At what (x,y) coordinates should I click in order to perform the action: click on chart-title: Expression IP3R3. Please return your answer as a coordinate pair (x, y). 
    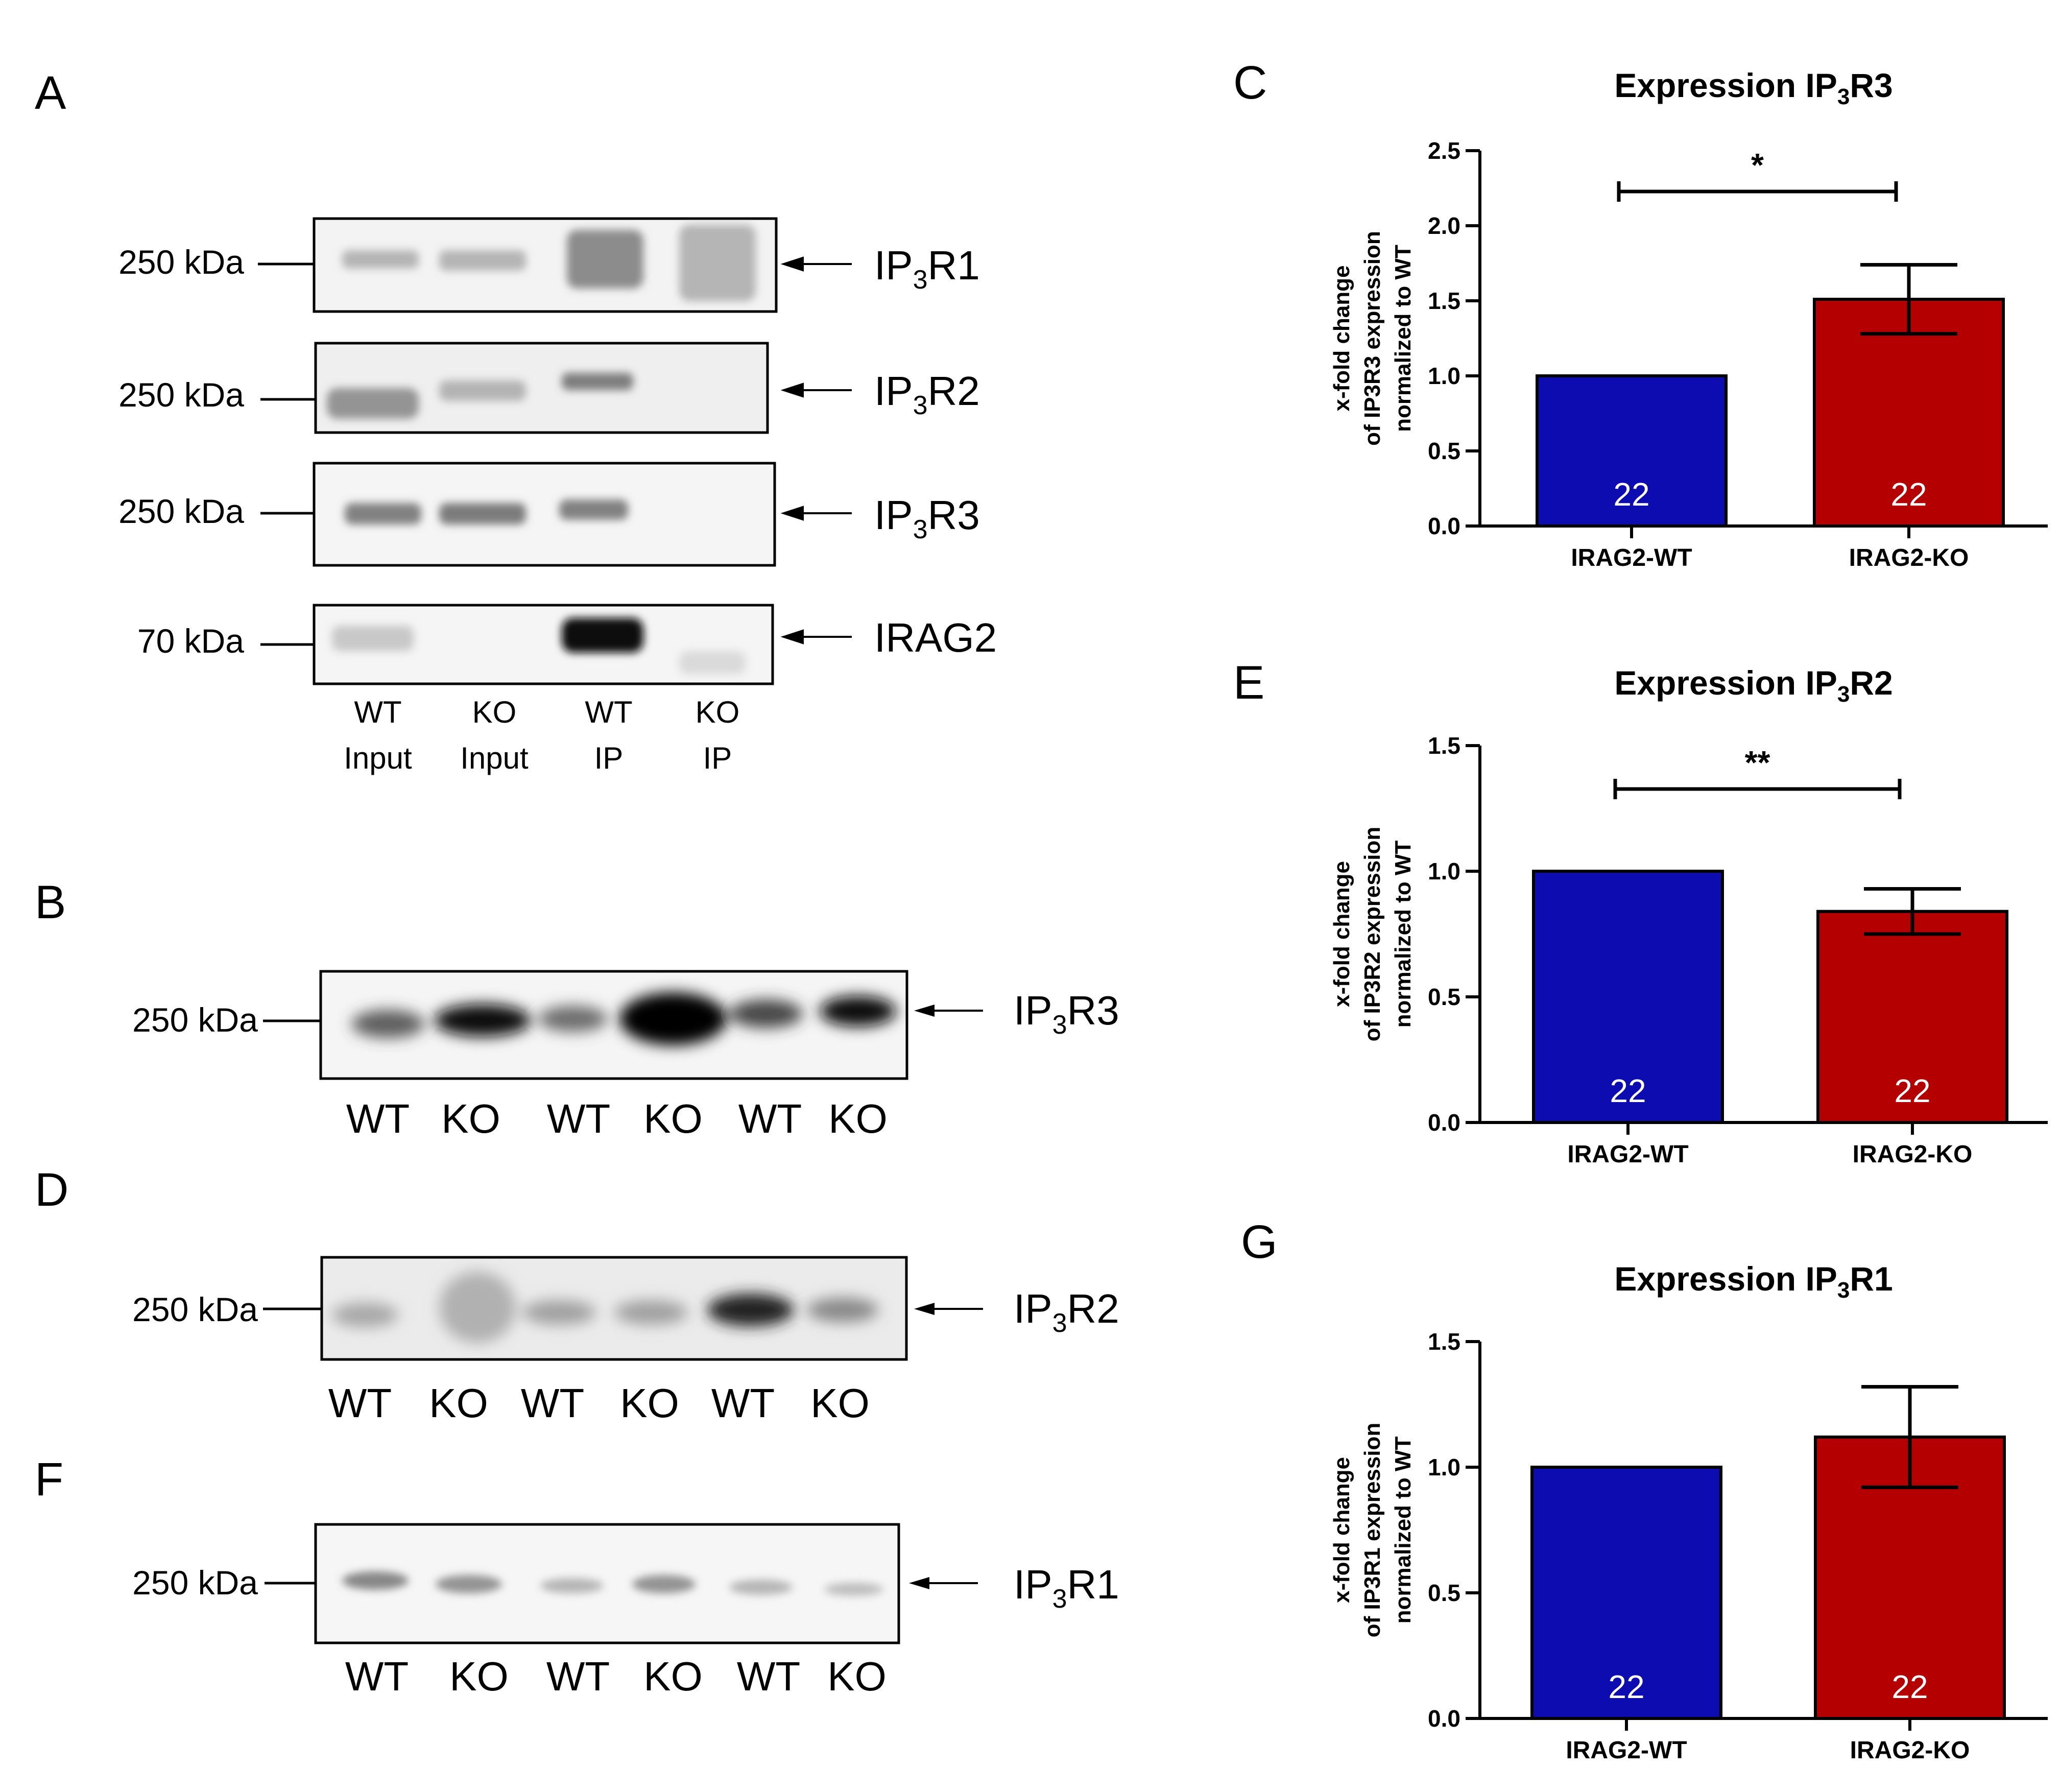
    Looking at the image, I should click on (1754, 87).